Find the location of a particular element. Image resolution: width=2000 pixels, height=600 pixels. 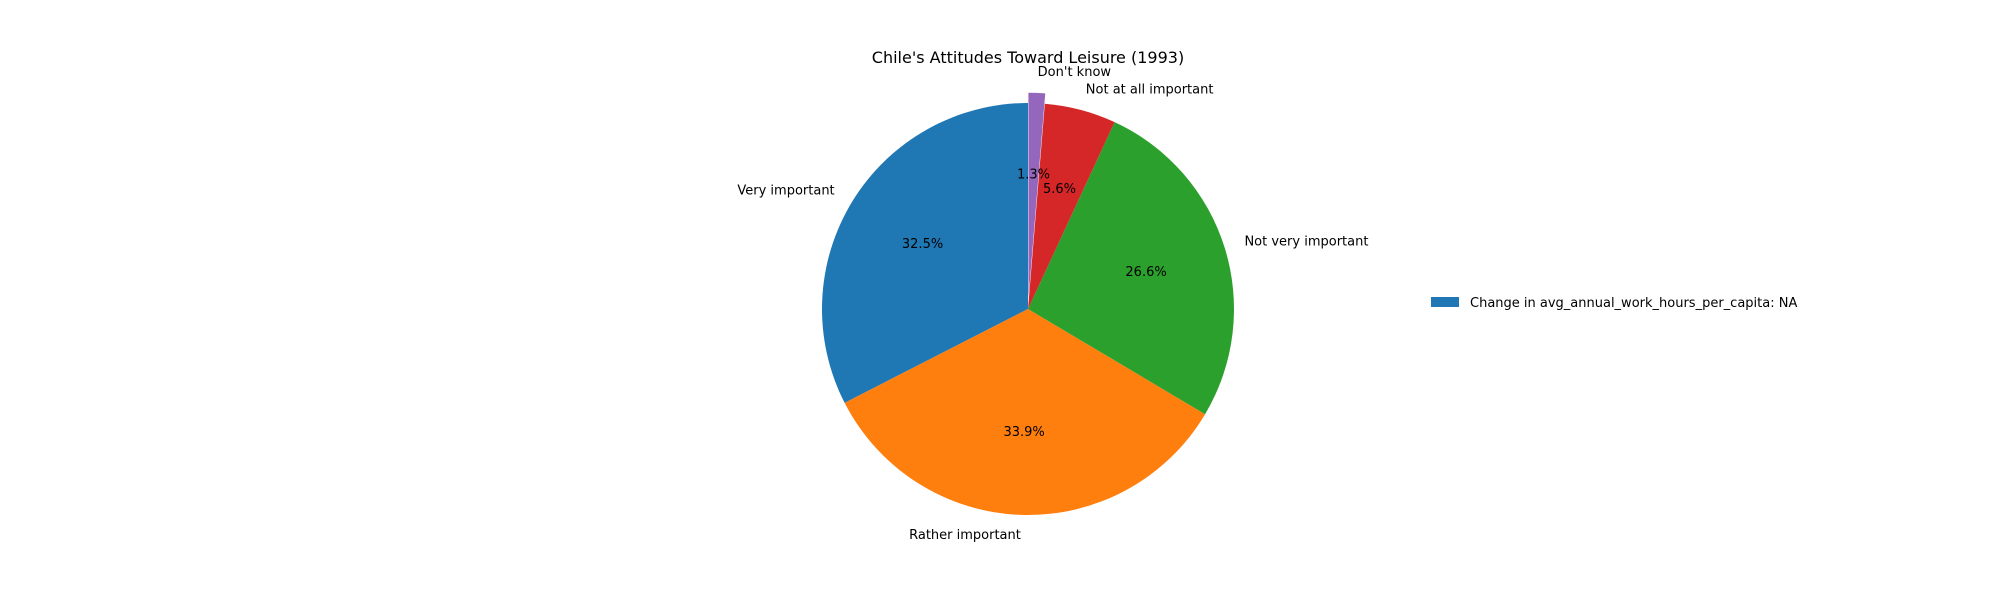

pie-slices is located at coordinates (1028, 303).